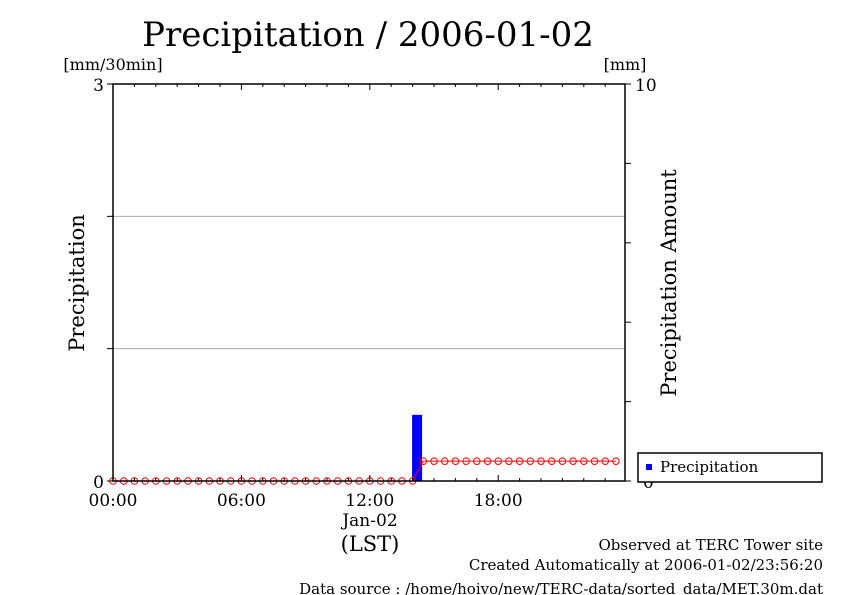 The image size is (842, 595). What do you see at coordinates (648, 483) in the screenshot?
I see `y2-tick-label-bottom: 0` at bounding box center [648, 483].